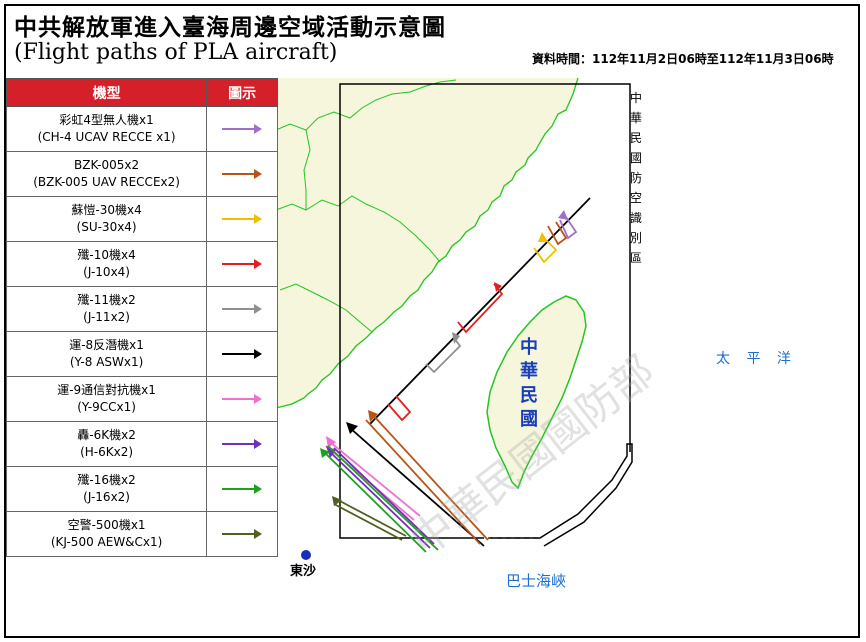  I want to click on dongsha-dot, so click(306, 555).